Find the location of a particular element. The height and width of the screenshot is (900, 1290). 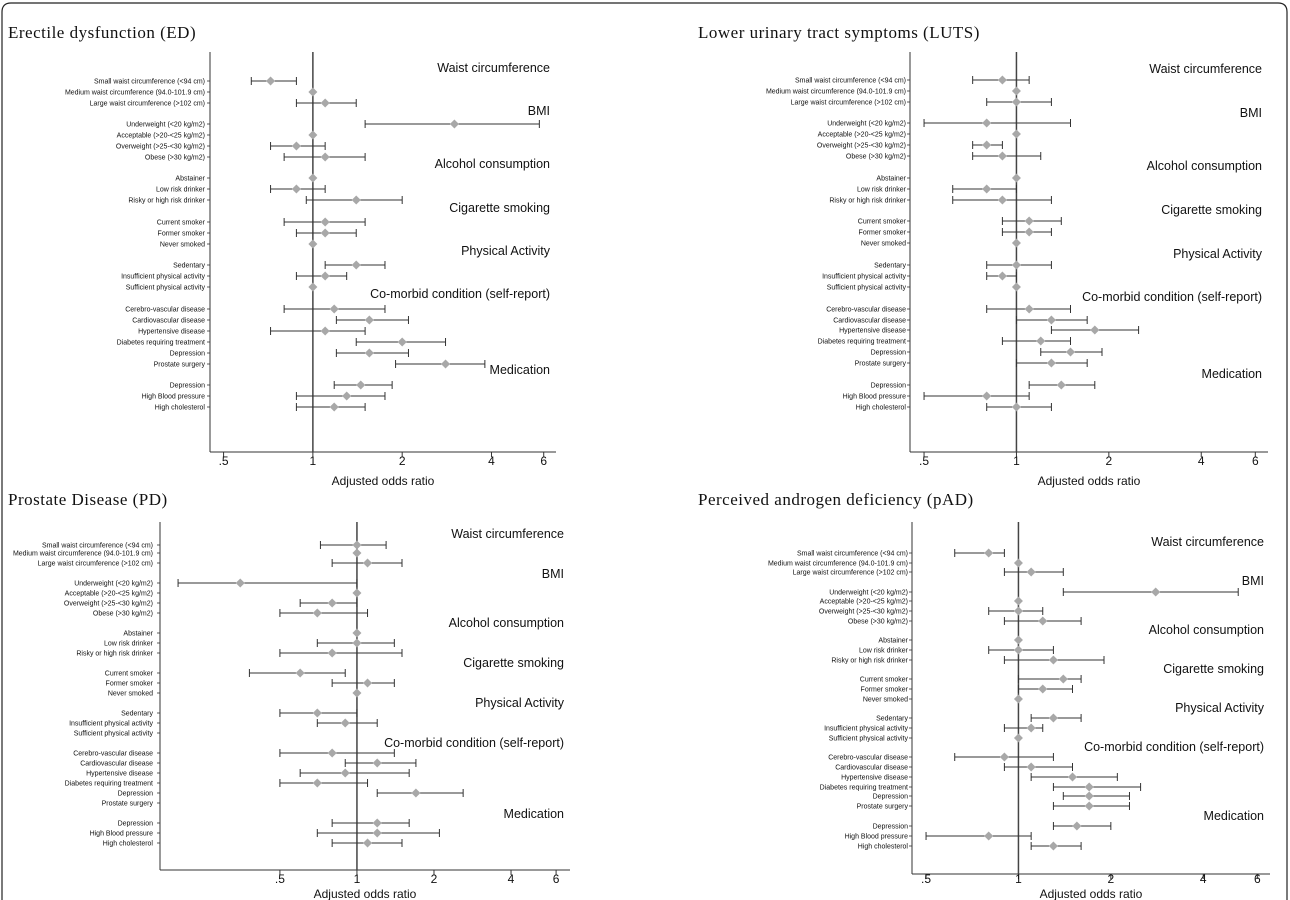

x-axis-title: Adjusted odds ratio is located at coordinates (1091, 893).